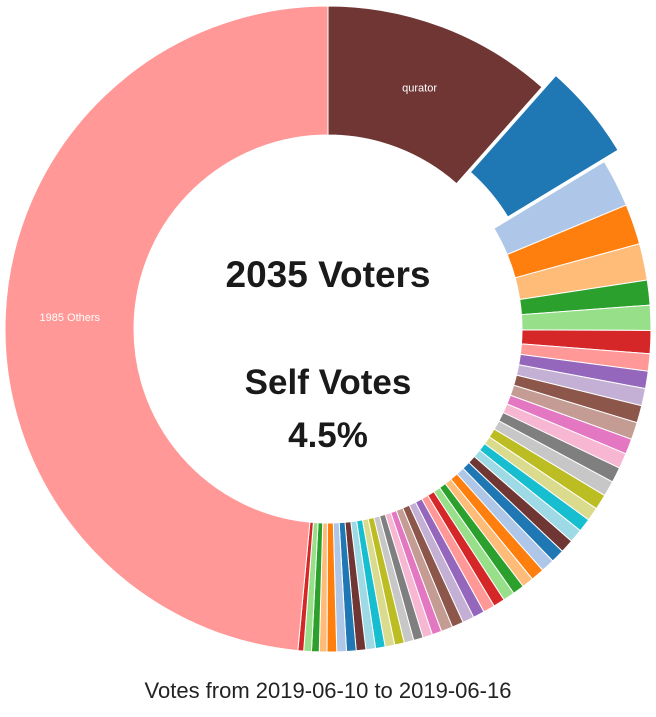 Image resolution: width=656 pixels, height=717 pixels. I want to click on center-voters-text: 2035 Voters, so click(328, 274).